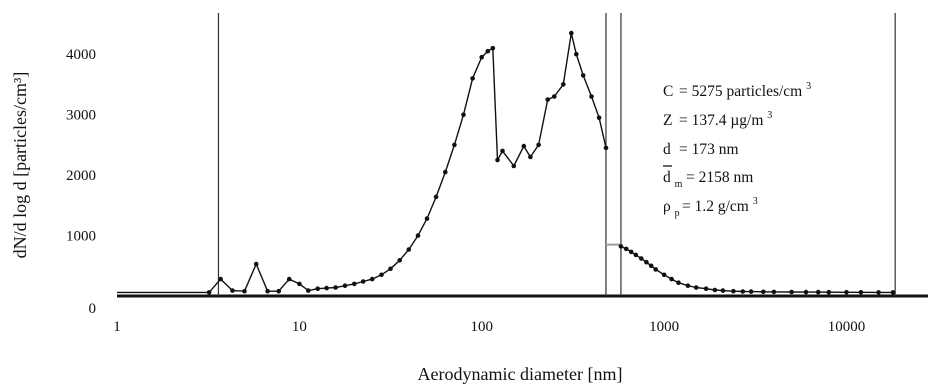 This screenshot has width=935, height=387. Describe the element at coordinates (740, 91) in the screenshot. I see `annotation-c-value: = 5275 particles/cm` at that location.